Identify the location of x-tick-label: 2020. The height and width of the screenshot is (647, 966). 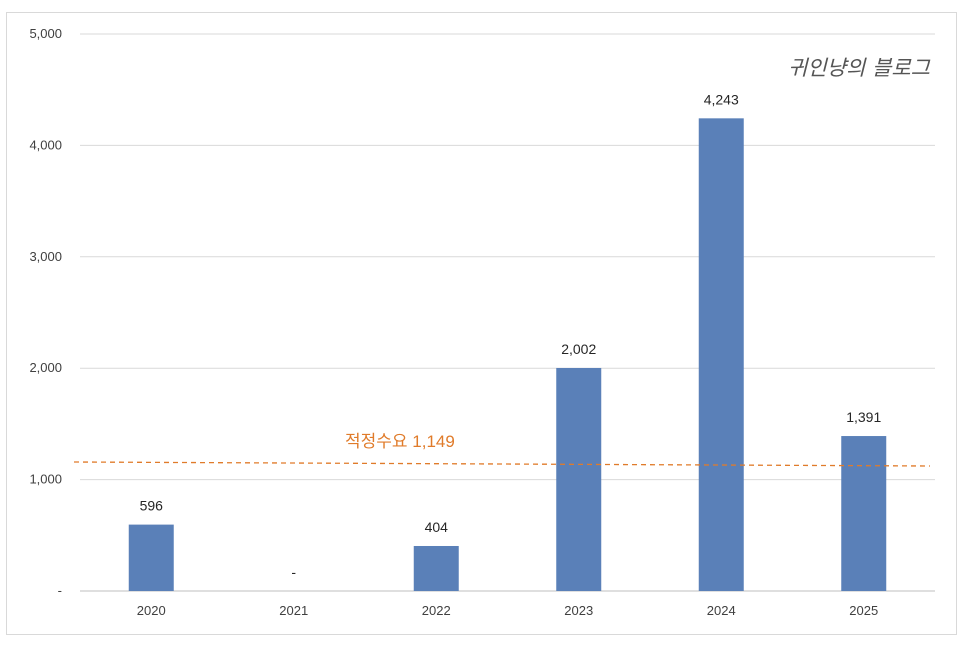
(151, 610).